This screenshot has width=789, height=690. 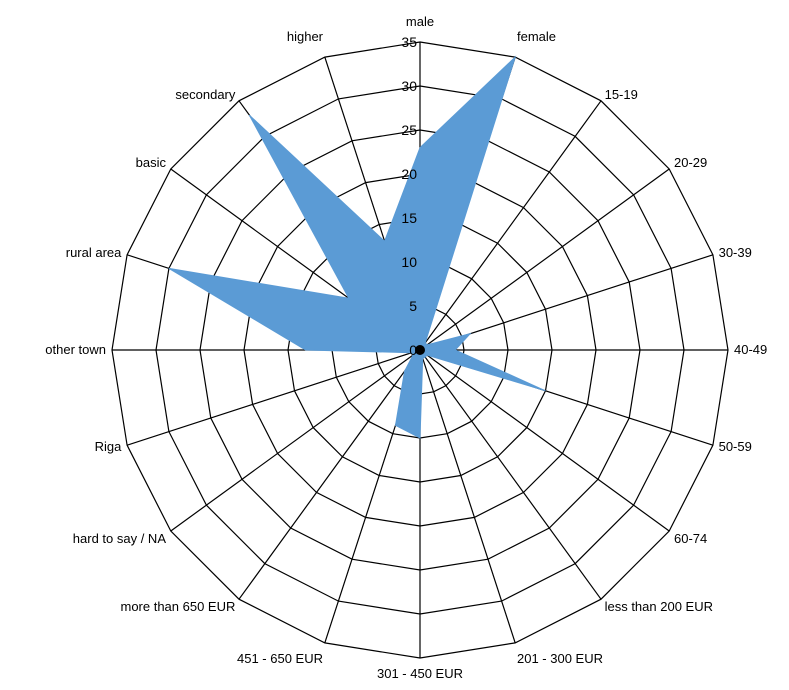 What do you see at coordinates (94, 252) in the screenshot?
I see `category-label: rural area` at bounding box center [94, 252].